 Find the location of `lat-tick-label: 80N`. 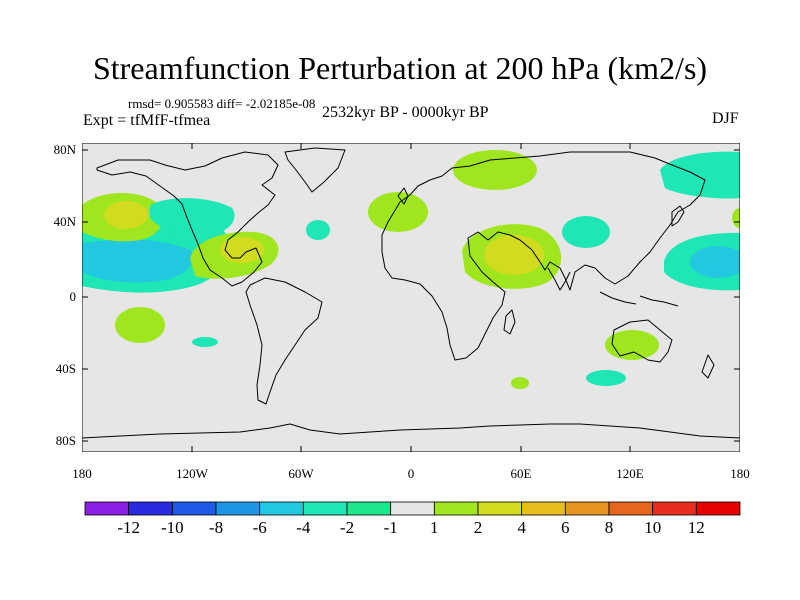

lat-tick-label: 80N is located at coordinates (64, 149).